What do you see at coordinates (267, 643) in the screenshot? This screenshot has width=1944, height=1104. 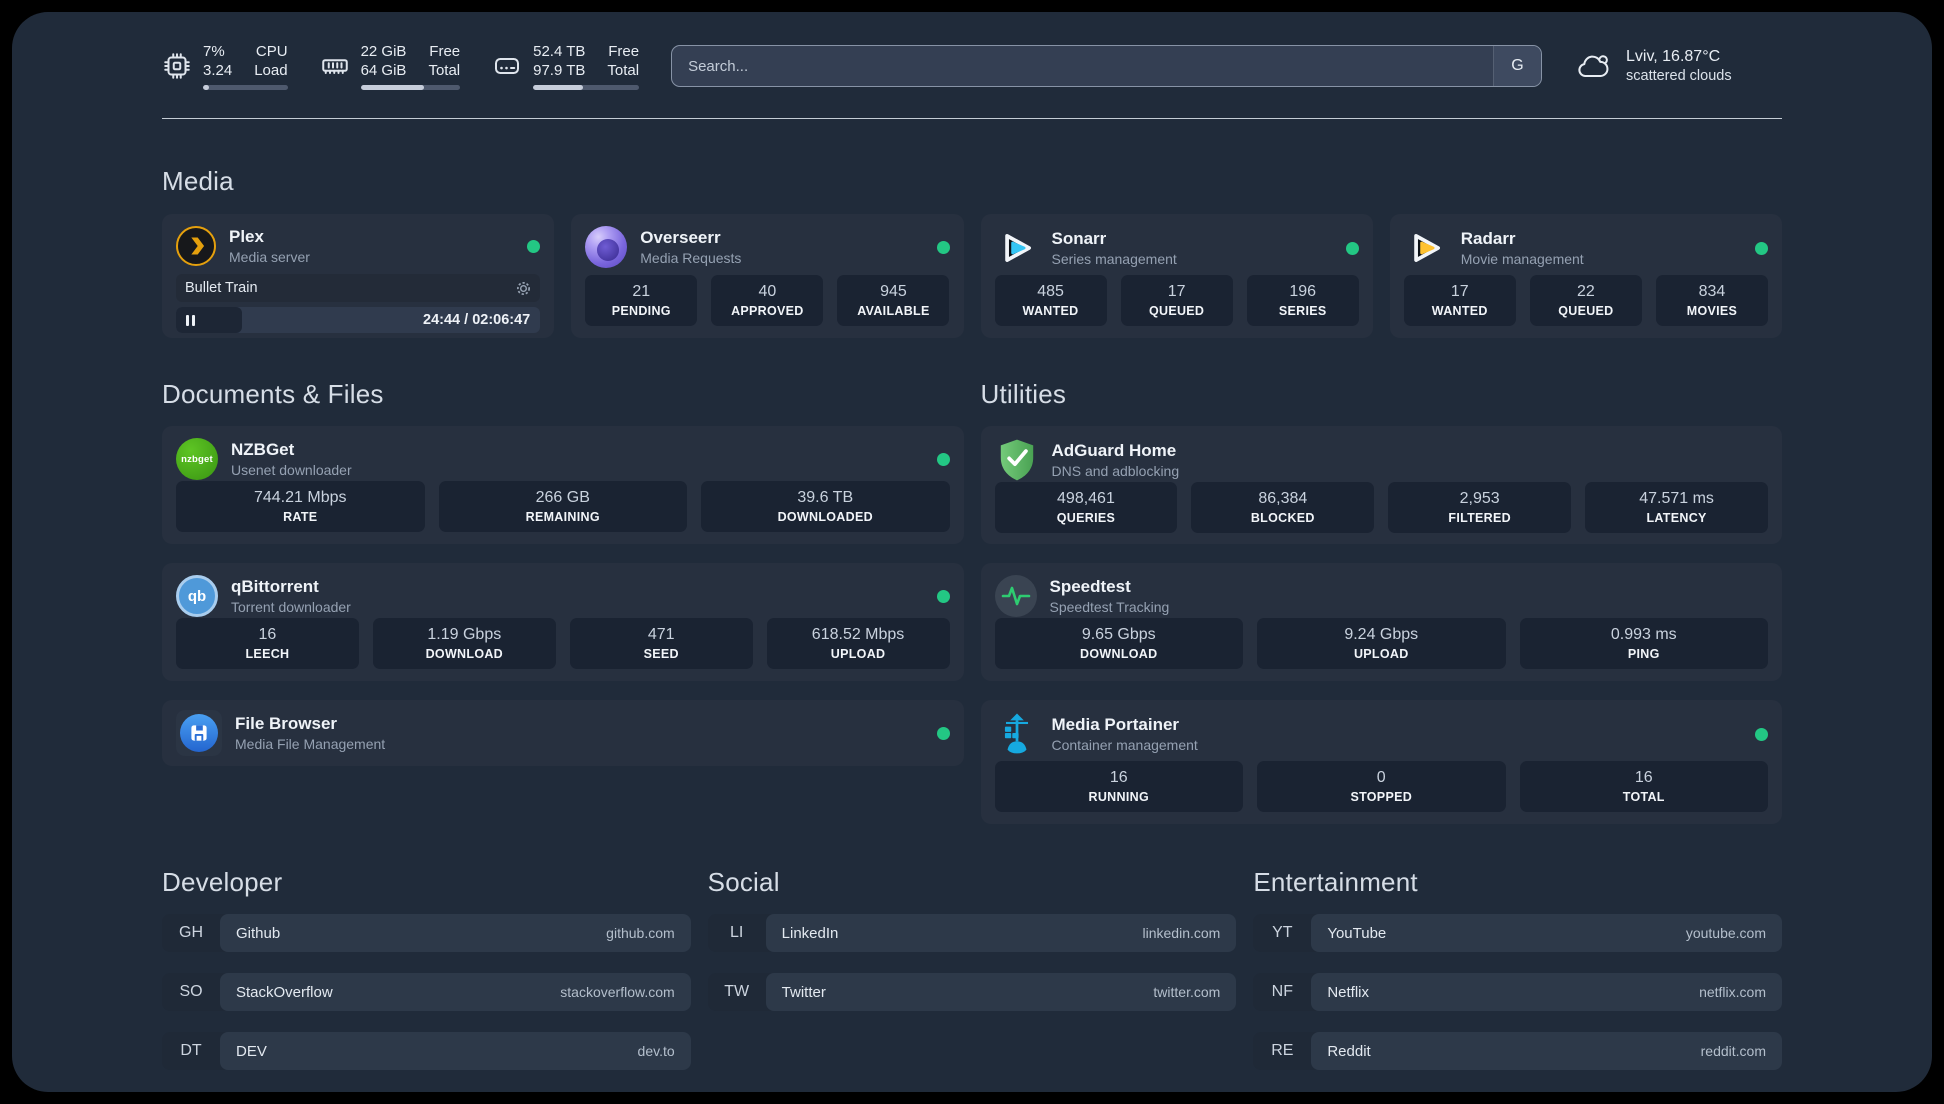 I see `stat-leech: 16 LEECH` at bounding box center [267, 643].